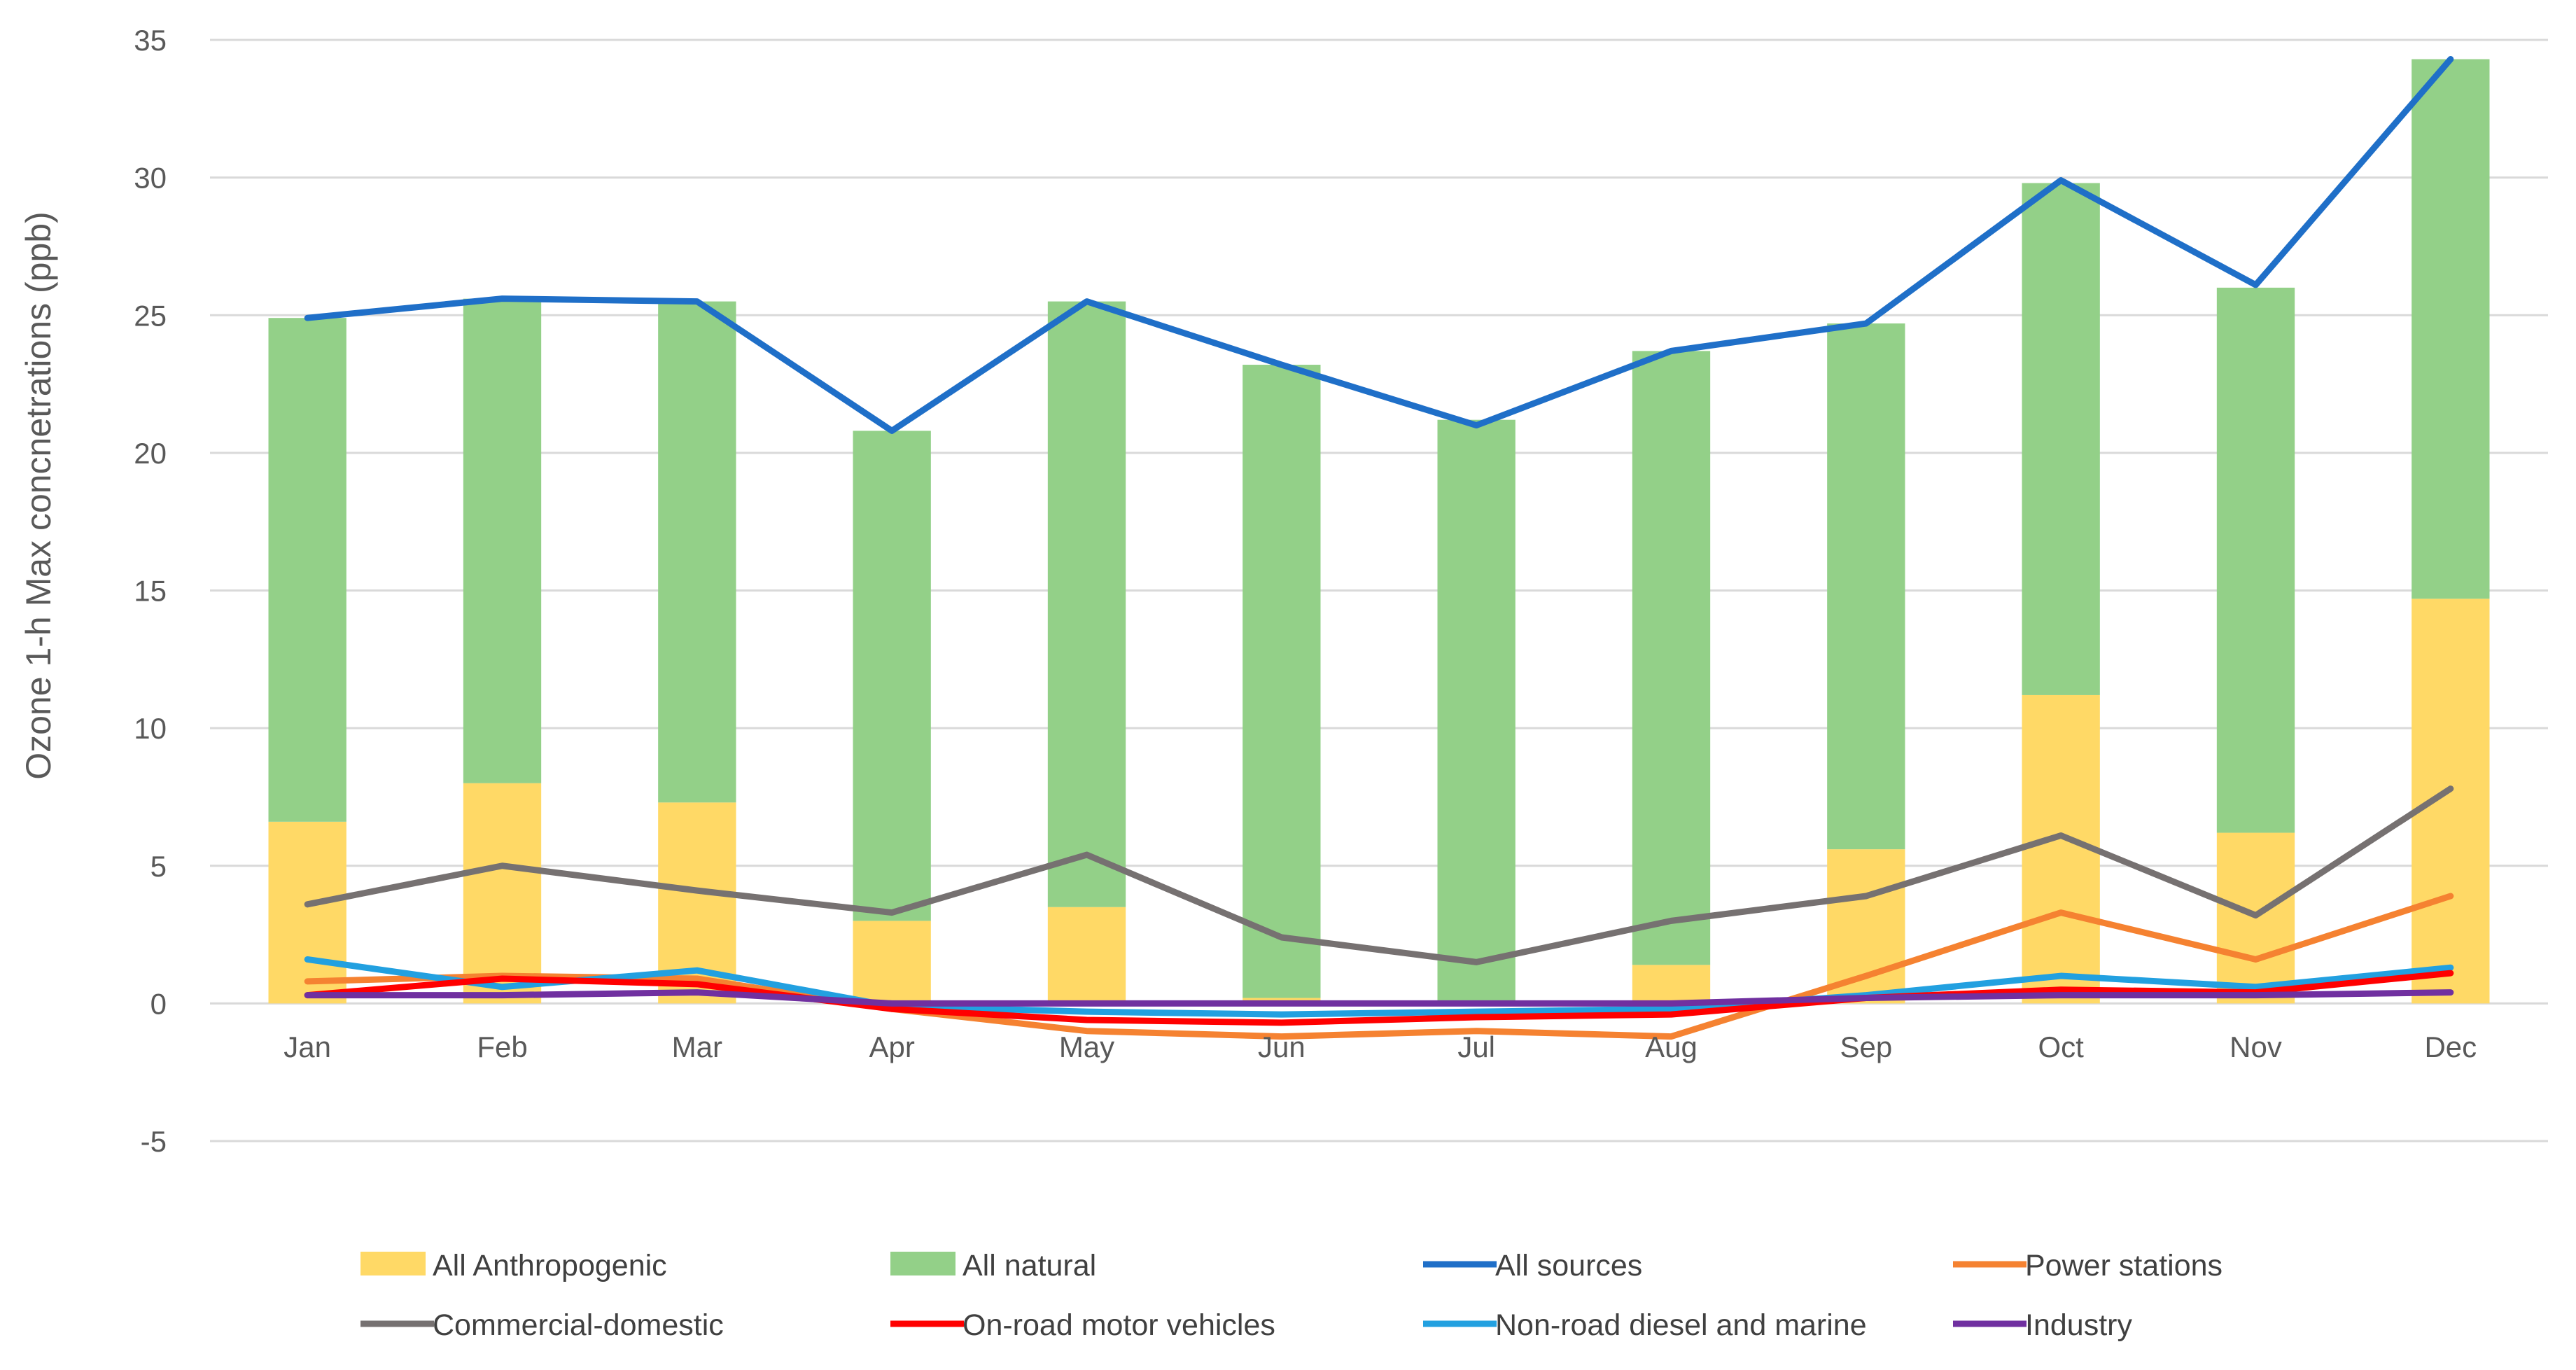 The image size is (2576, 1370). I want to click on legend-swatch-all-natural, so click(922, 1263).